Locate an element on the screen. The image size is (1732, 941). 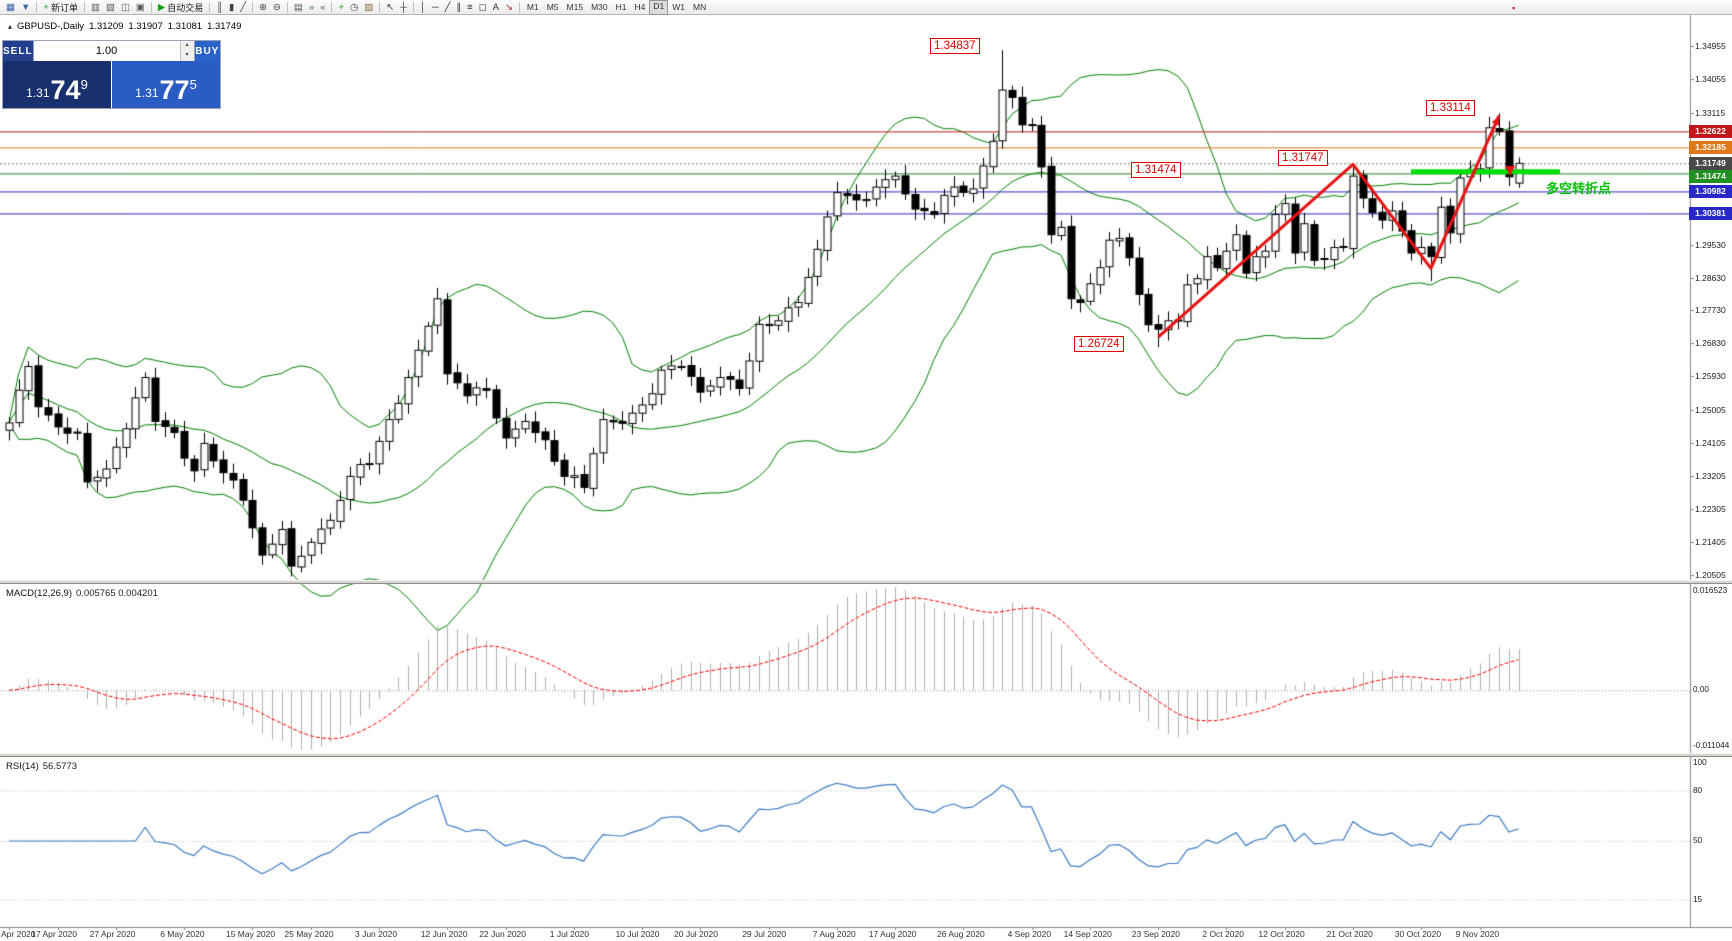
indicators-icon-glyph: + is located at coordinates (341, 7).